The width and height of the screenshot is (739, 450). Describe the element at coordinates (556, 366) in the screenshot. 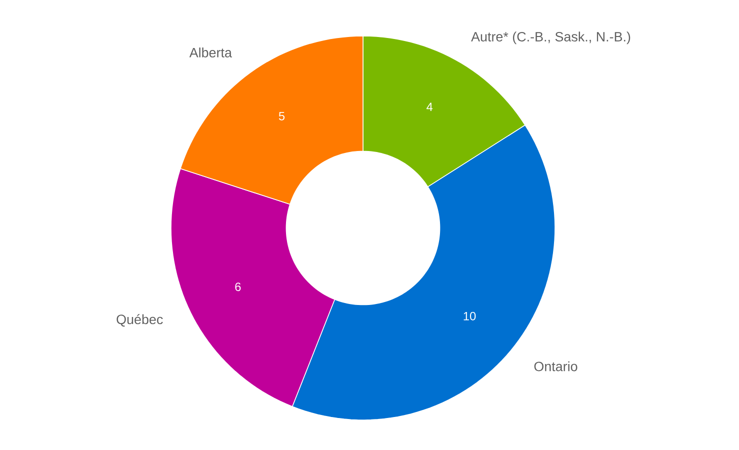

I see `slice-label: Ontario` at that location.